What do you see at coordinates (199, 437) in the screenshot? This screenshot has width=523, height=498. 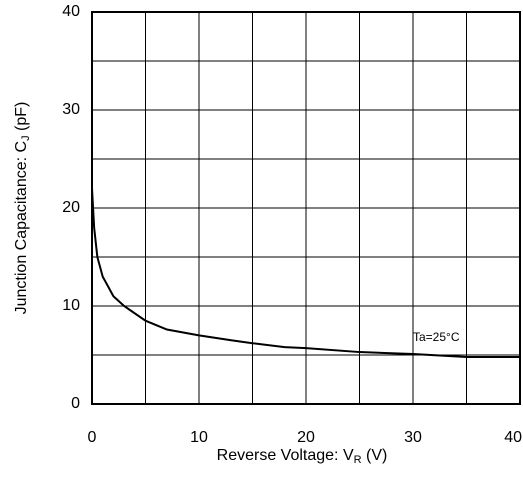 I see `x-tick-label: 10` at bounding box center [199, 437].